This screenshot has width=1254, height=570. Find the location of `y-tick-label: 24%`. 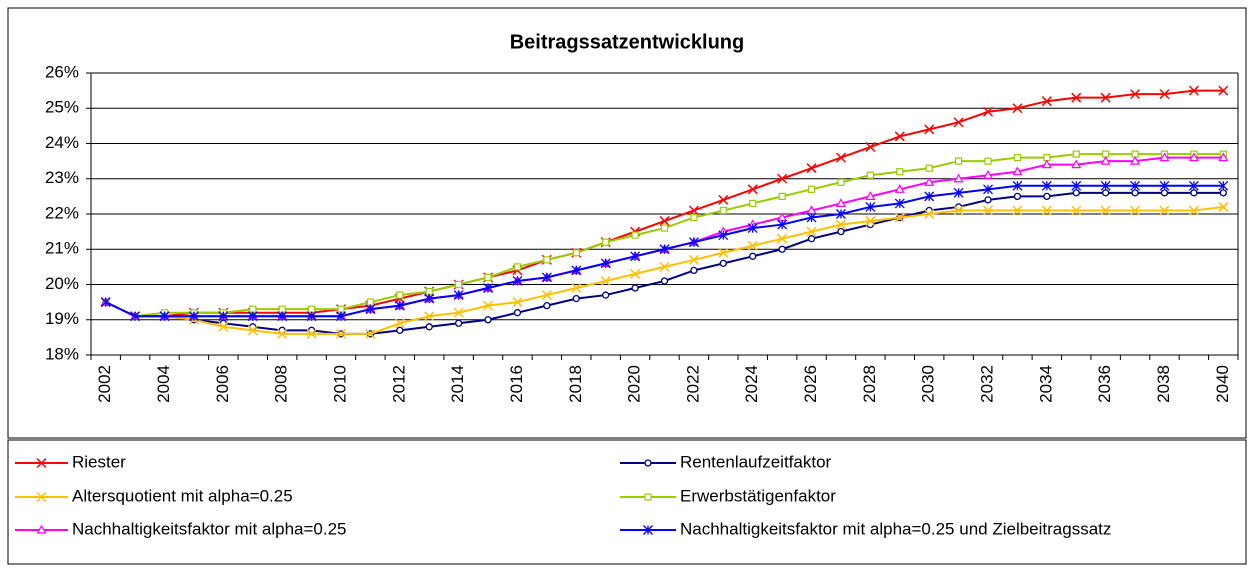

y-tick-label: 24% is located at coordinates (62, 142).